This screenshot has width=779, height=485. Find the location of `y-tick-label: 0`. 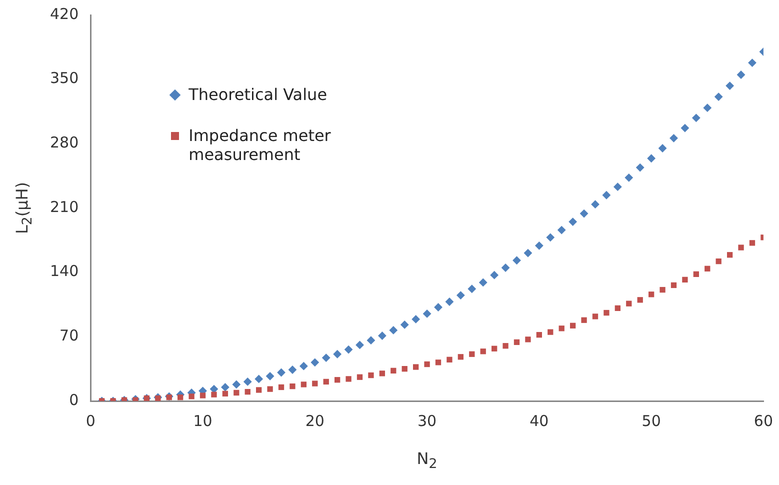

y-tick-label: 0 is located at coordinates (74, 399).